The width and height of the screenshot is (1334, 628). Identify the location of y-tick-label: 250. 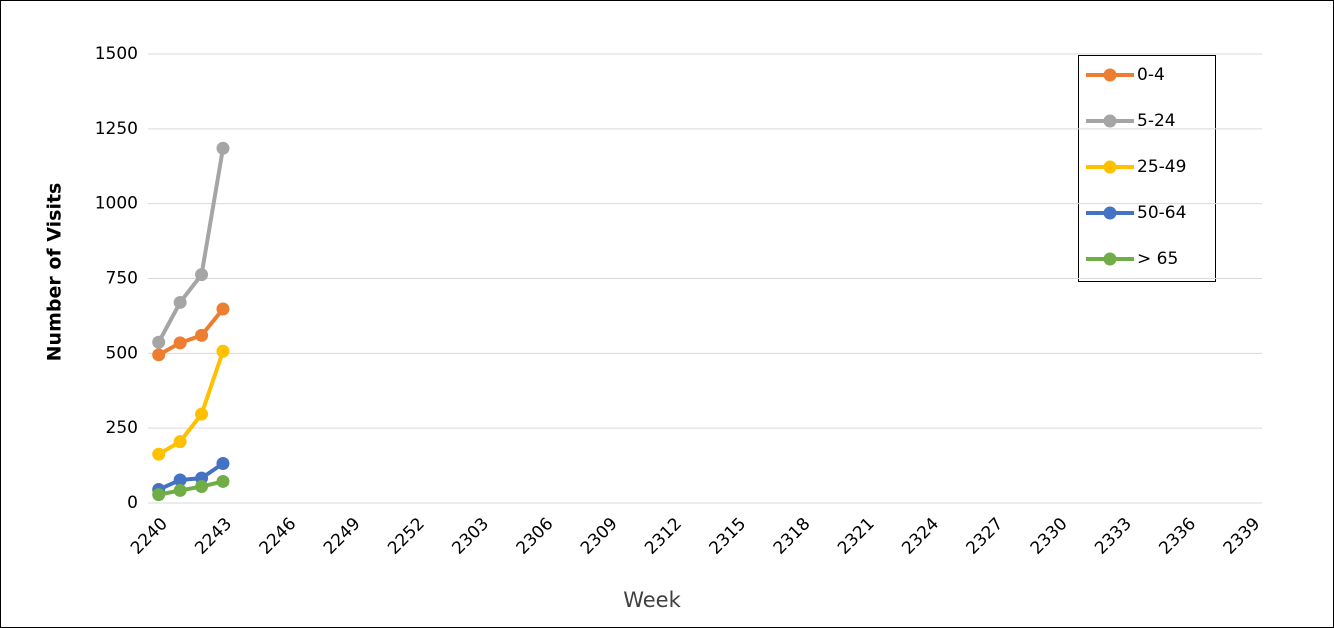
(122, 428).